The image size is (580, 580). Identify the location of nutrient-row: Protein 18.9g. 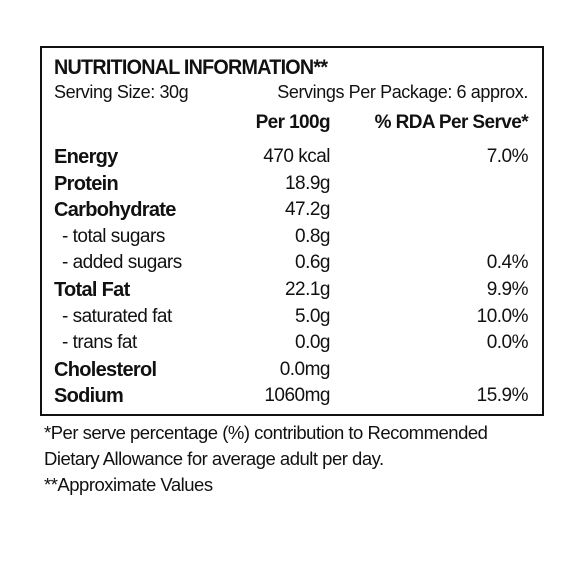
(292, 186).